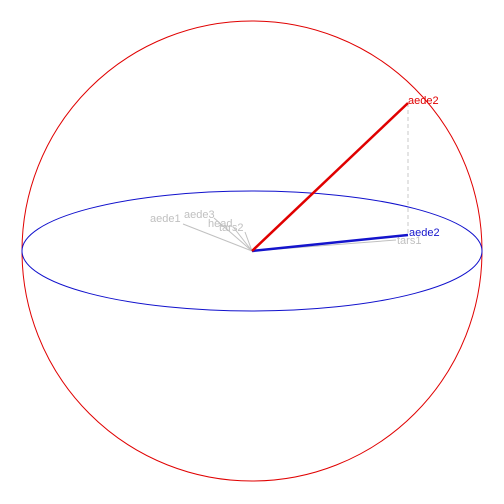 The width and height of the screenshot is (504, 504). What do you see at coordinates (424, 233) in the screenshot?
I see `projected-vector-label: aede2` at bounding box center [424, 233].